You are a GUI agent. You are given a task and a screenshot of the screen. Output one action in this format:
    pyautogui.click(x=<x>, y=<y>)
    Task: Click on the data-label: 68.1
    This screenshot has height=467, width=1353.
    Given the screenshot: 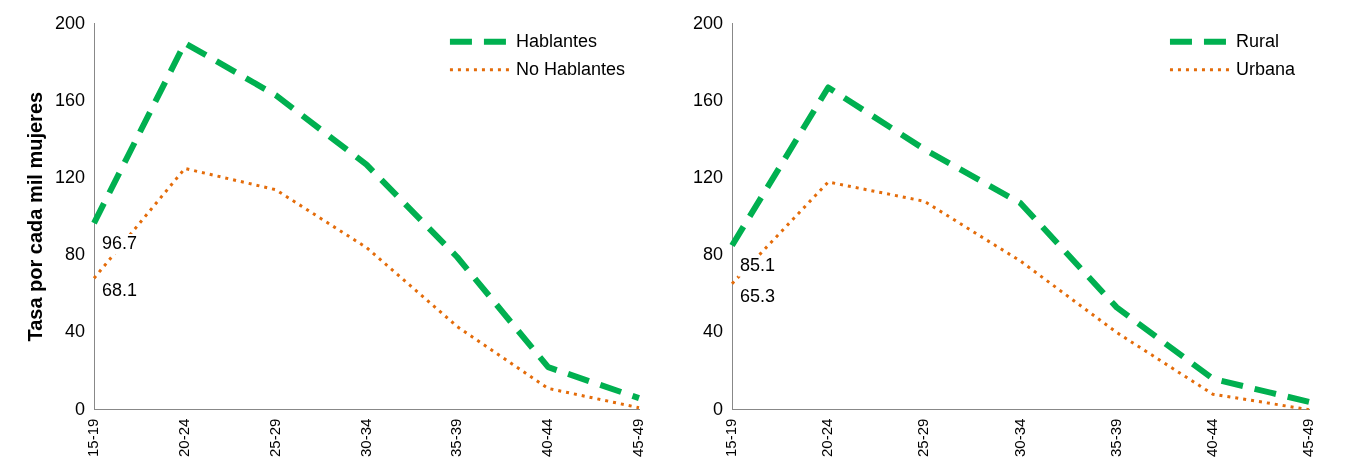 What is the action you would take?
    pyautogui.click(x=120, y=290)
    